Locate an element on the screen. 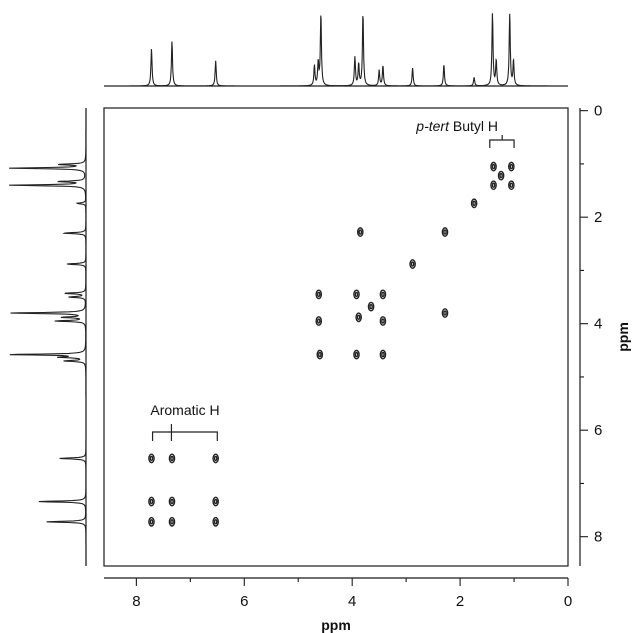  y-tick-label: 6 is located at coordinates (598, 430).